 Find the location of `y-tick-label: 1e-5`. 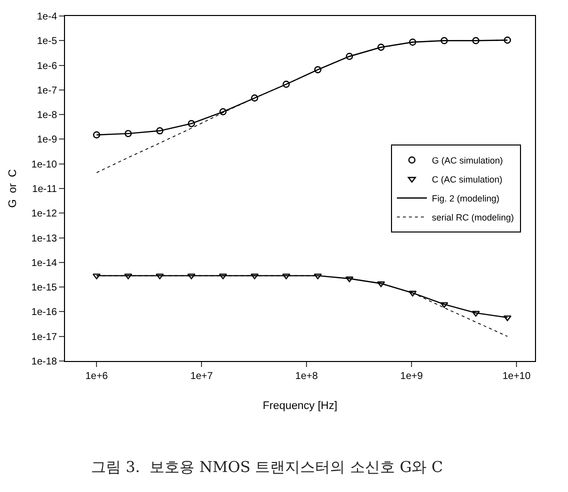

y-tick-label: 1e-5 is located at coordinates (47, 42).